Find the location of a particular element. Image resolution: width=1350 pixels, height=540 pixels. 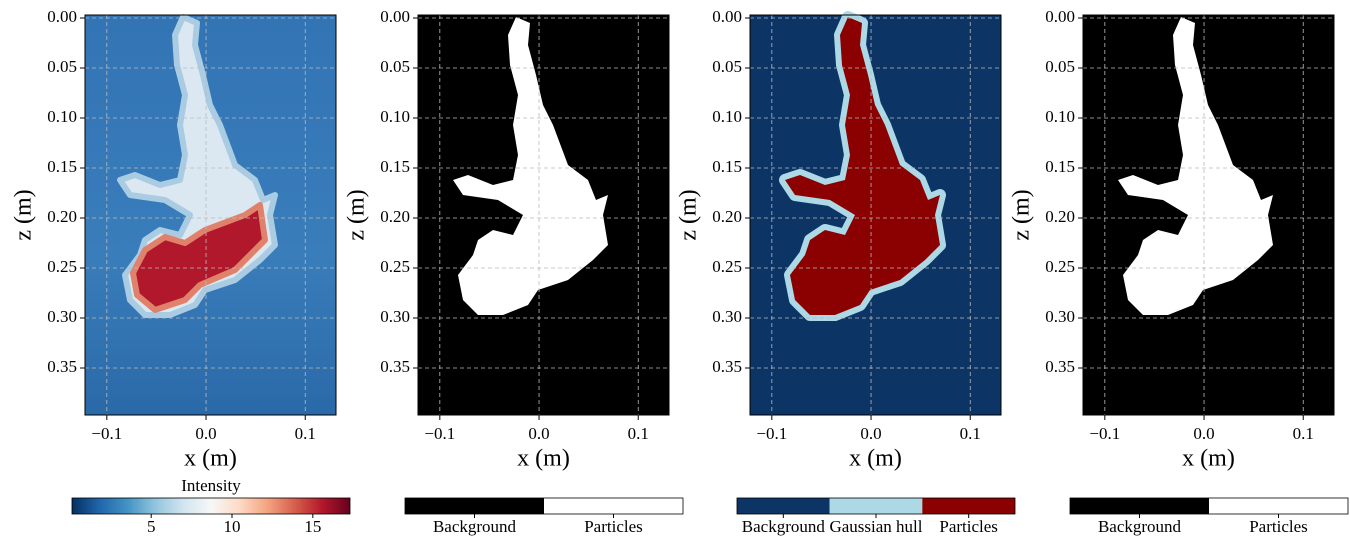

colorbar-gradient is located at coordinates (211, 506).